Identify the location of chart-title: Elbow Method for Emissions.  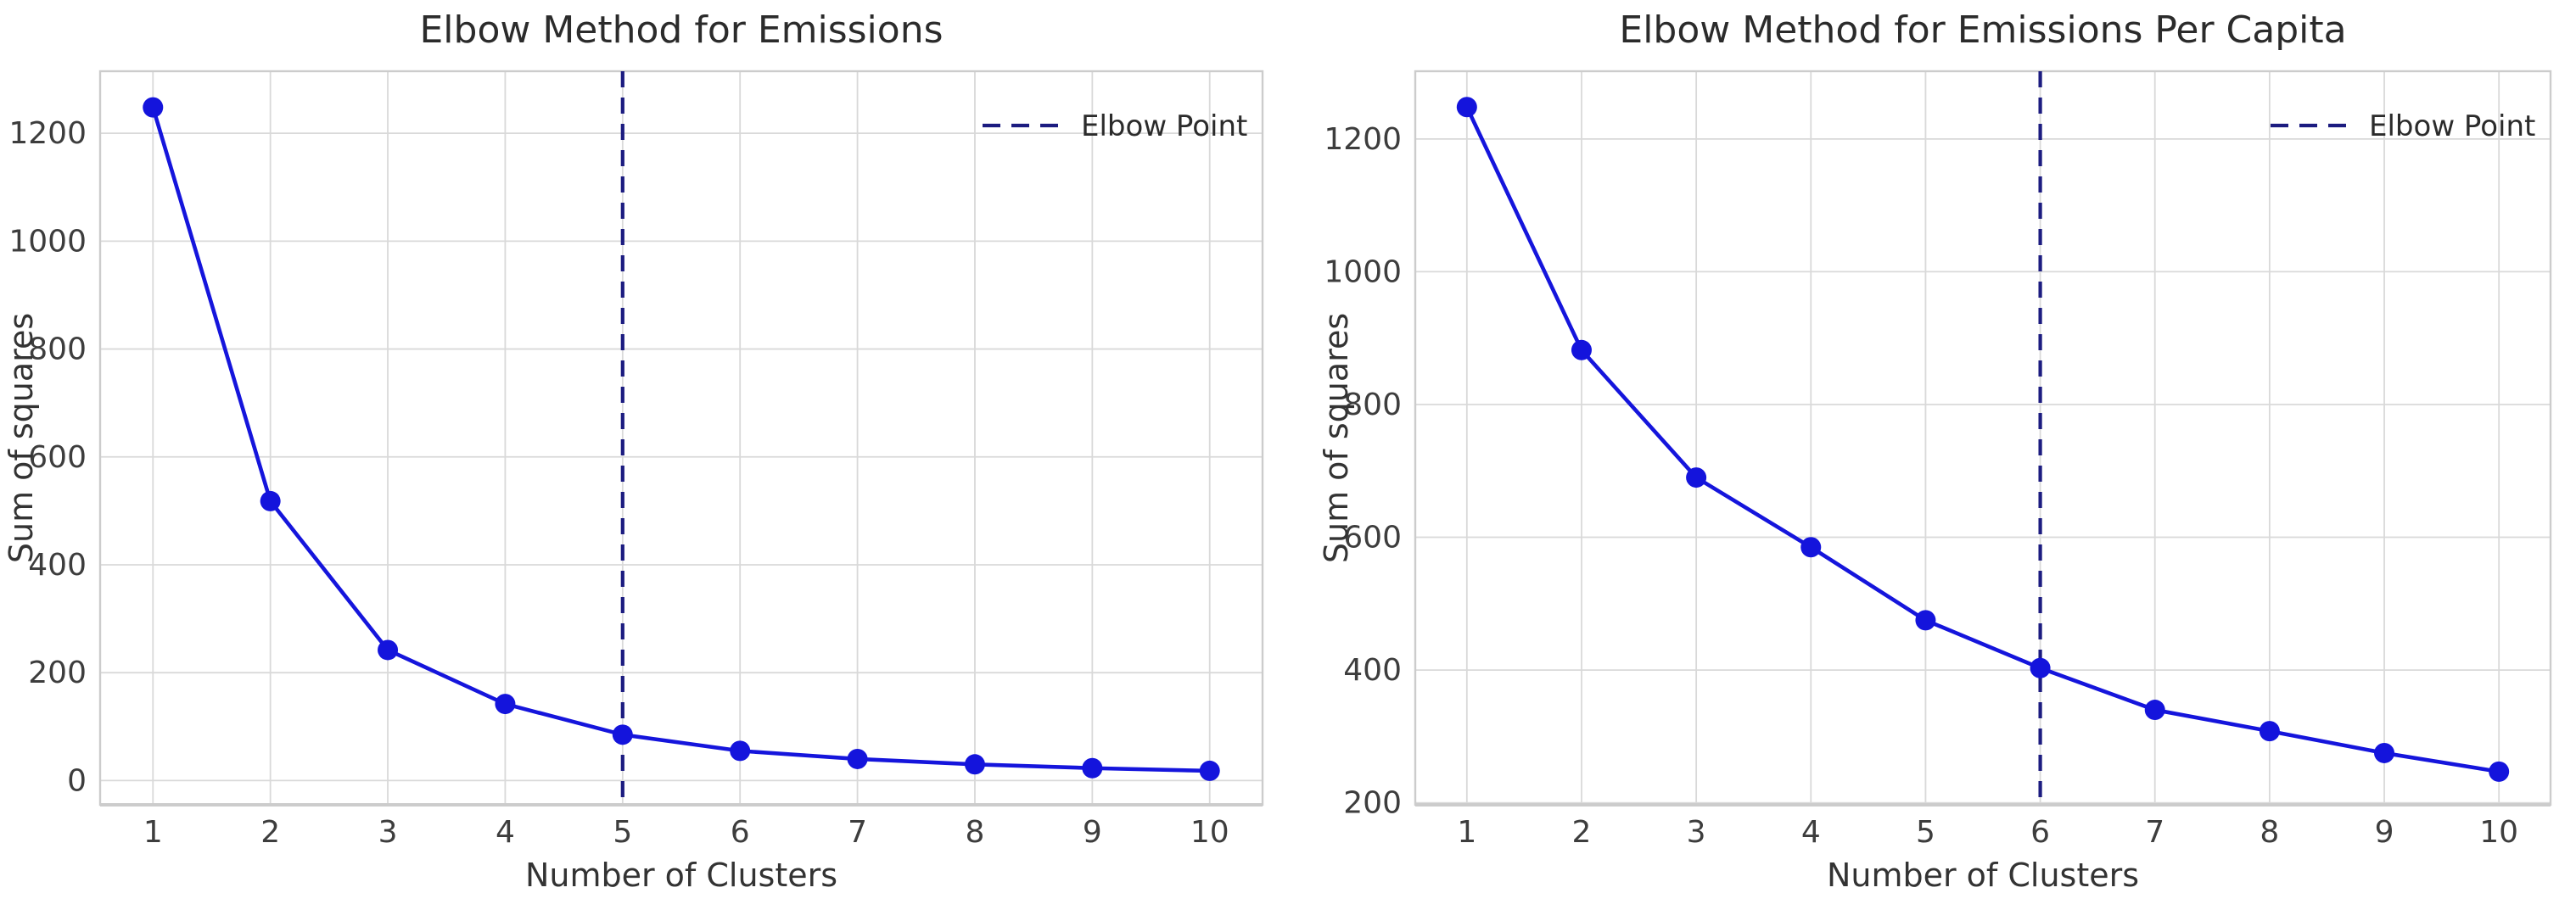
(681, 30).